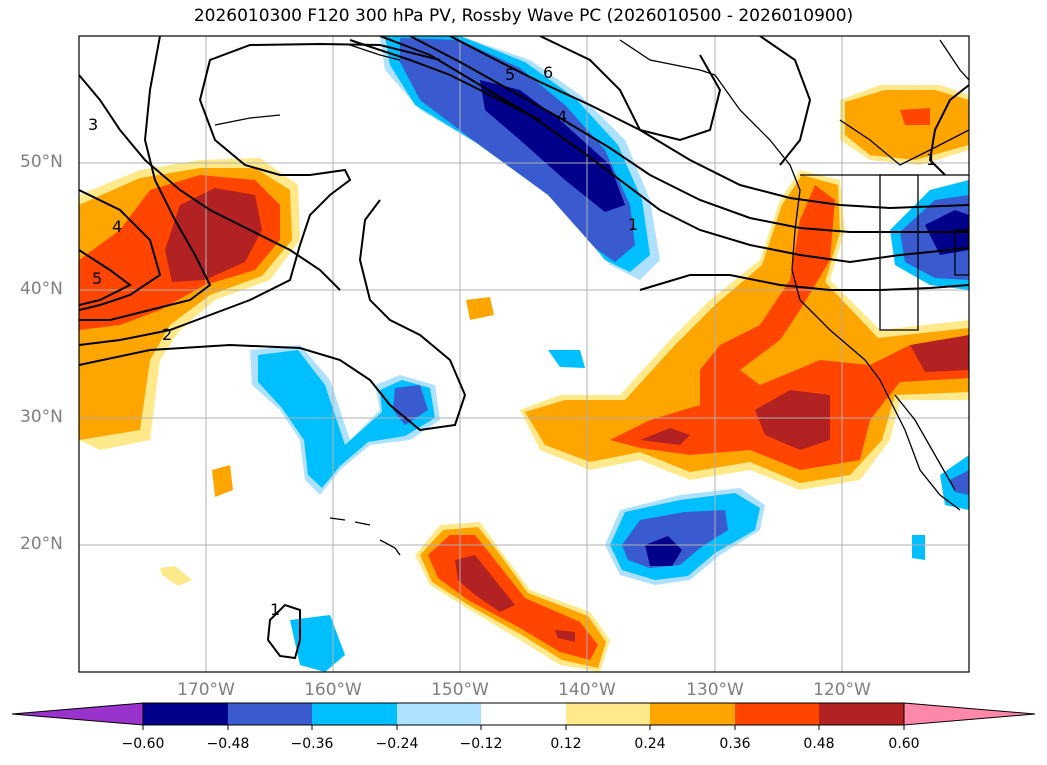  Describe the element at coordinates (481, 744) in the screenshot. I see `colorbar-tick-label: −0.12` at that location.